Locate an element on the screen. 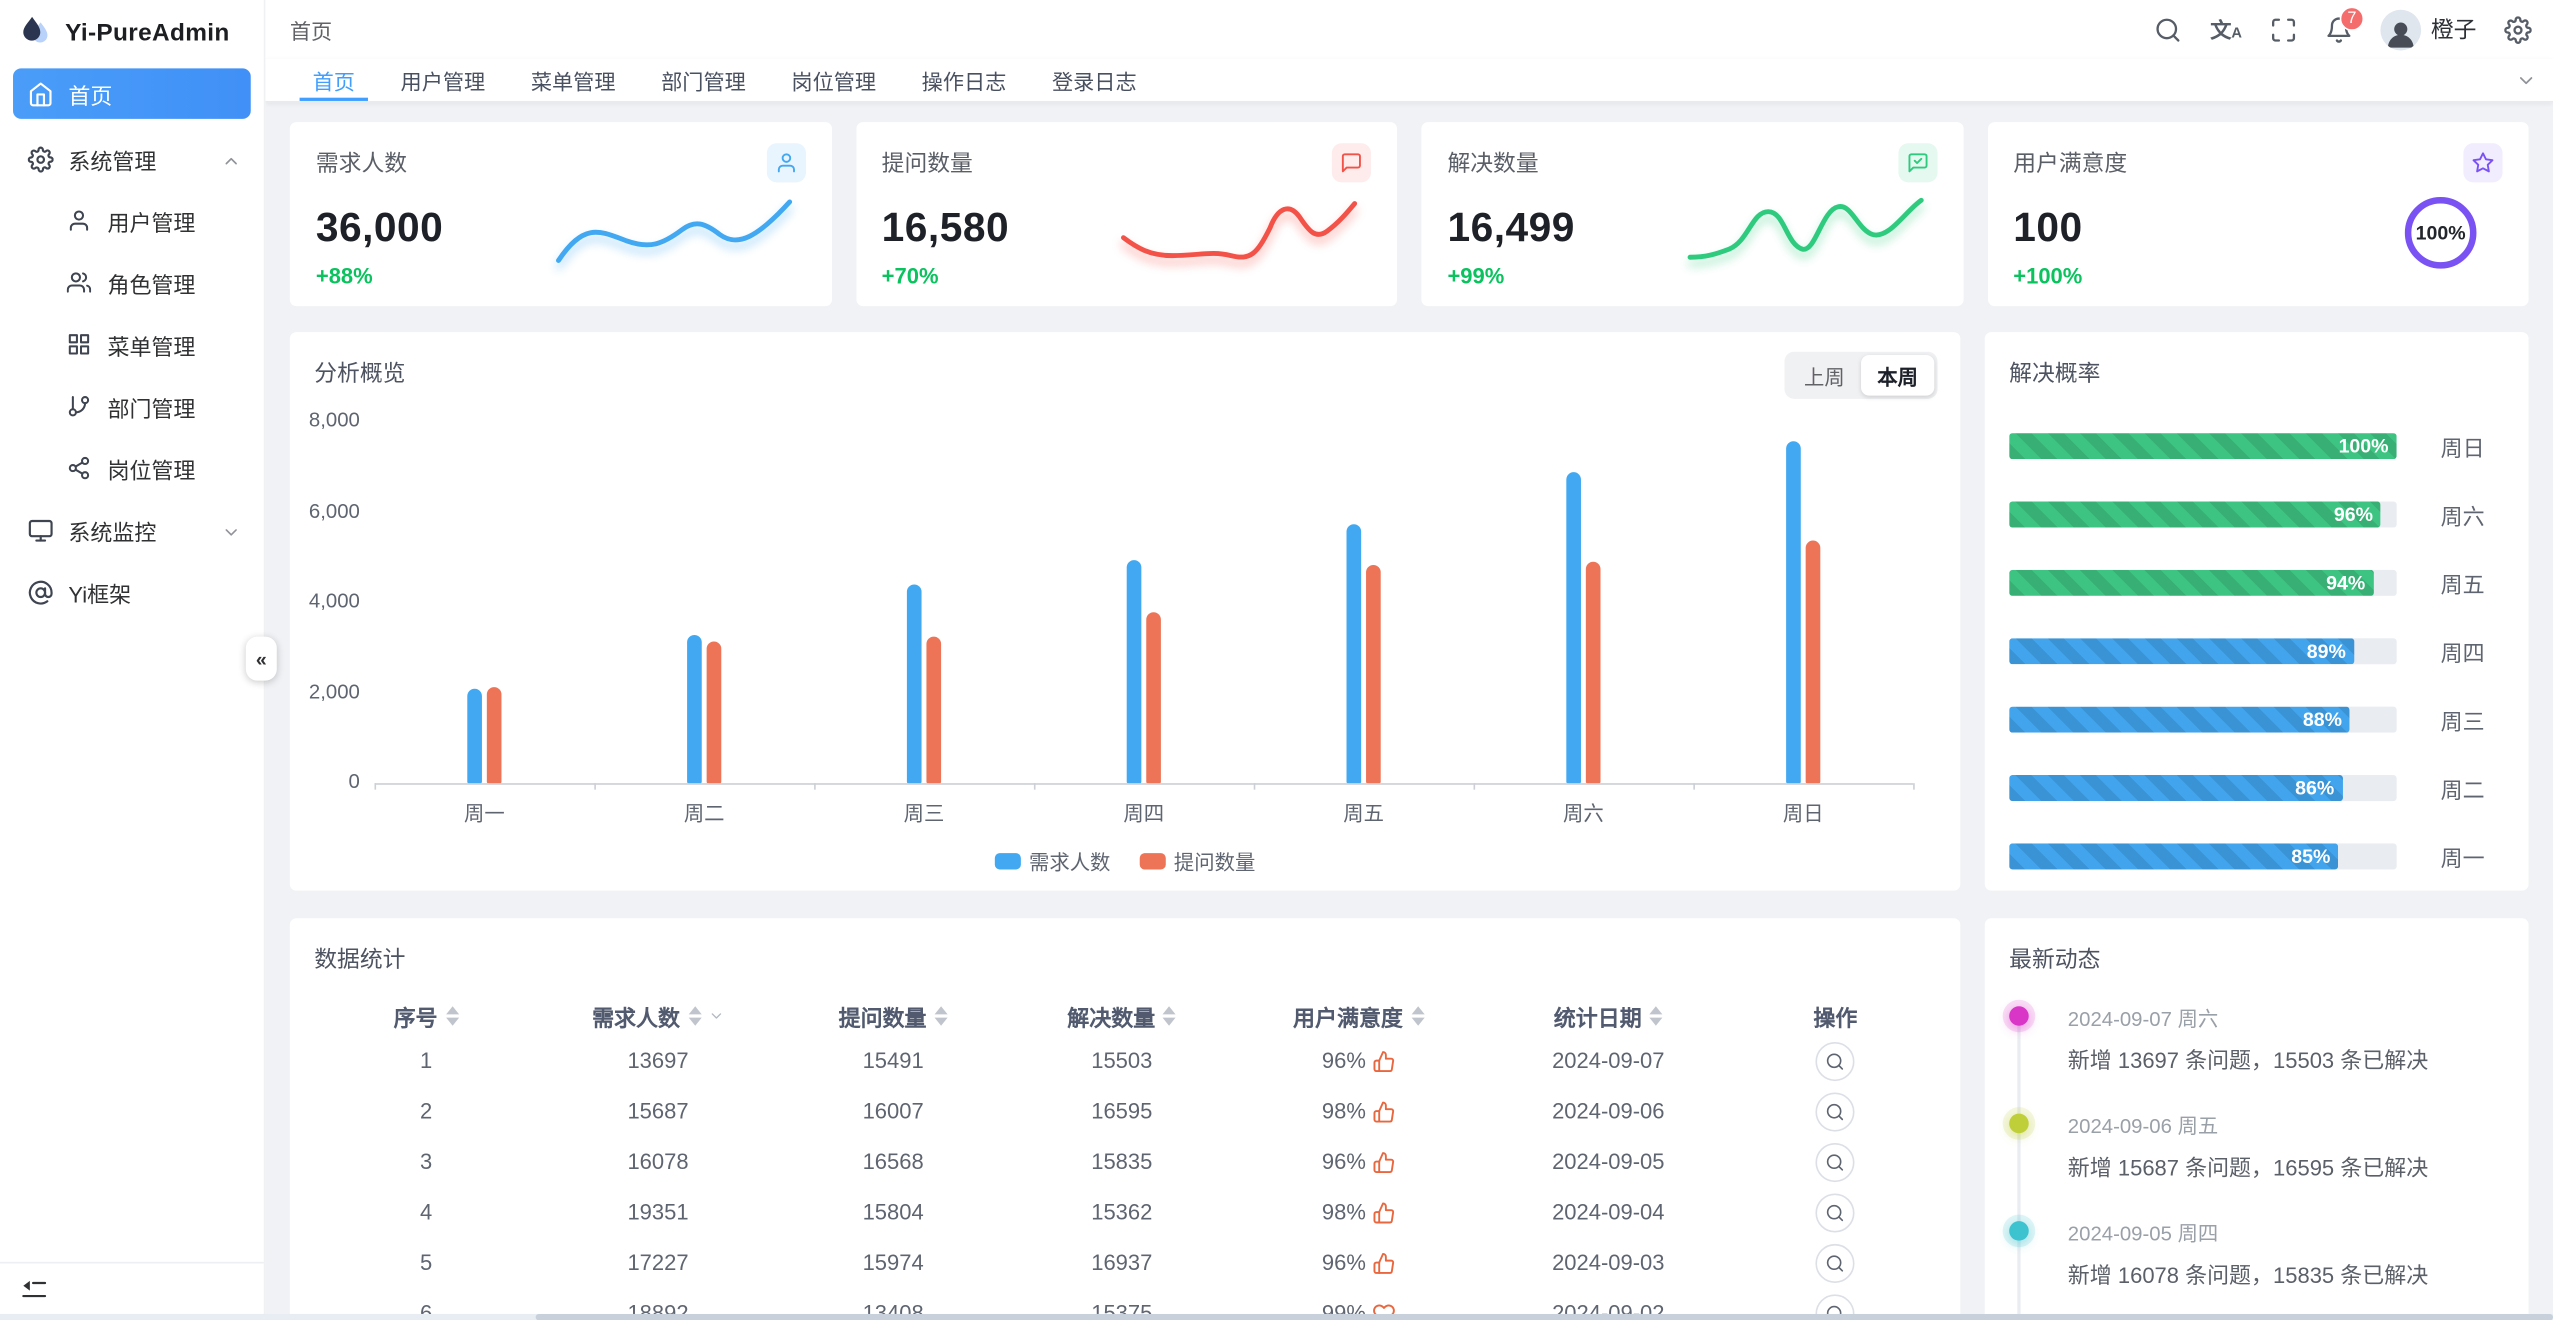 The image size is (2553, 1320). tab-3: 部门管理 is located at coordinates (703, 81).